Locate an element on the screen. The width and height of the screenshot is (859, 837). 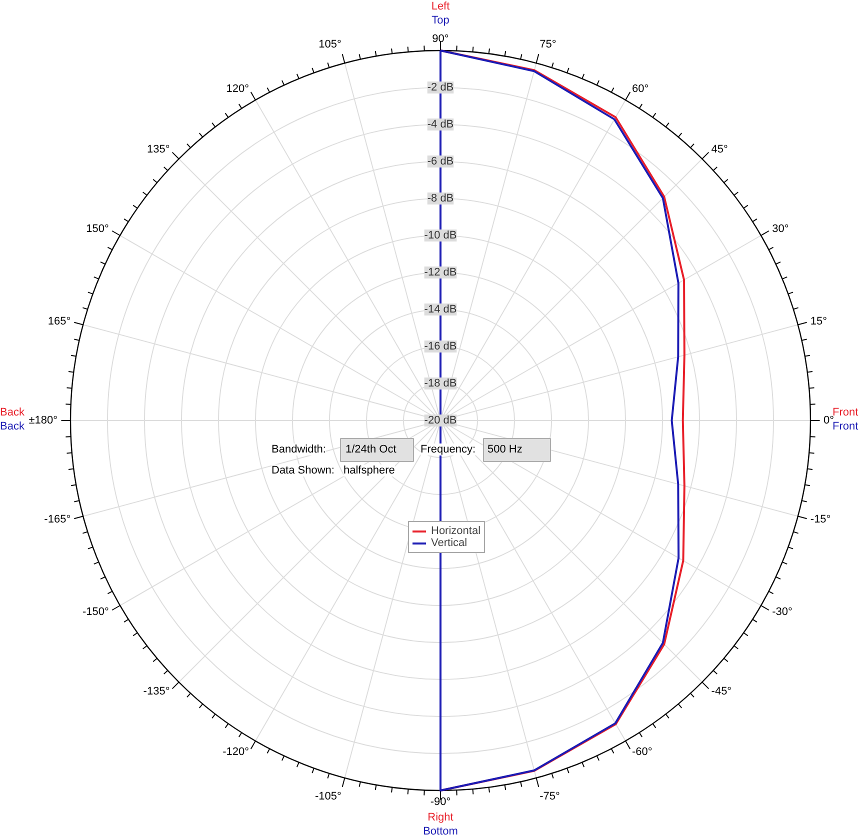
spoke-label: 150° is located at coordinates (97, 229).